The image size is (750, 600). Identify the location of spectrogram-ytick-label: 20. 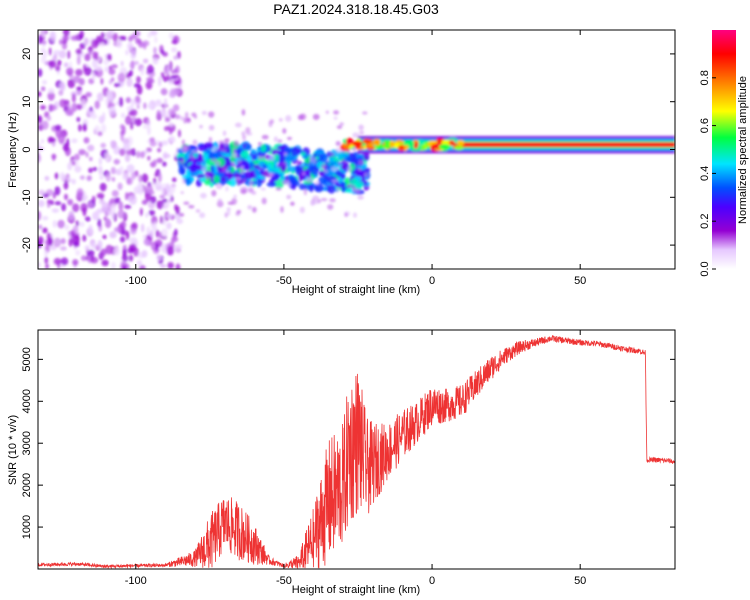
(27, 54).